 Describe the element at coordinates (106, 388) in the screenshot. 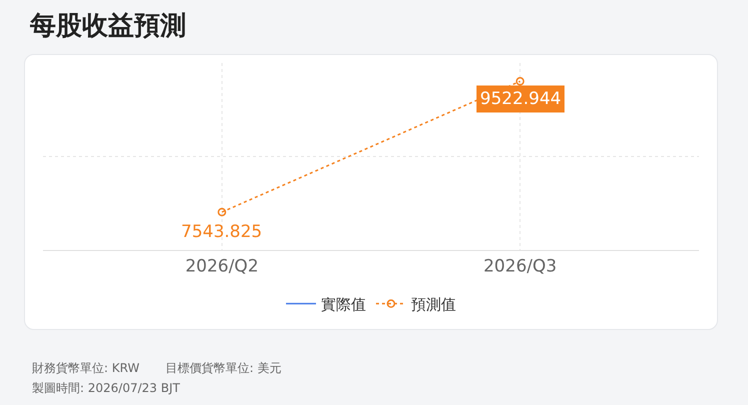

I see `text: 製圖時間: 2026/07/23 BJT` at that location.